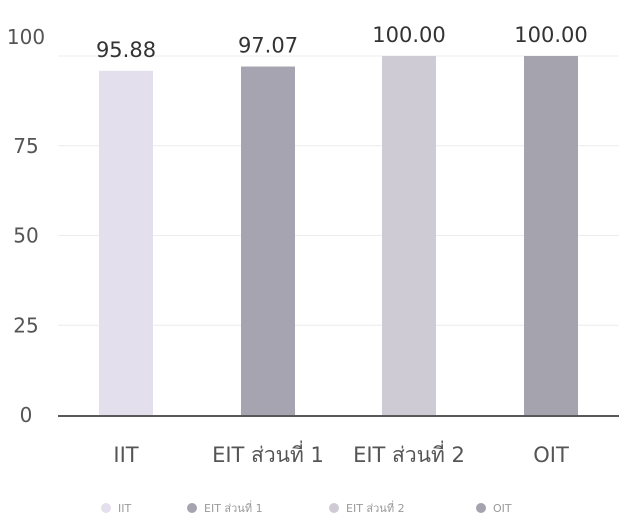  I want to click on y-tick-label: 25, so click(25, 325).